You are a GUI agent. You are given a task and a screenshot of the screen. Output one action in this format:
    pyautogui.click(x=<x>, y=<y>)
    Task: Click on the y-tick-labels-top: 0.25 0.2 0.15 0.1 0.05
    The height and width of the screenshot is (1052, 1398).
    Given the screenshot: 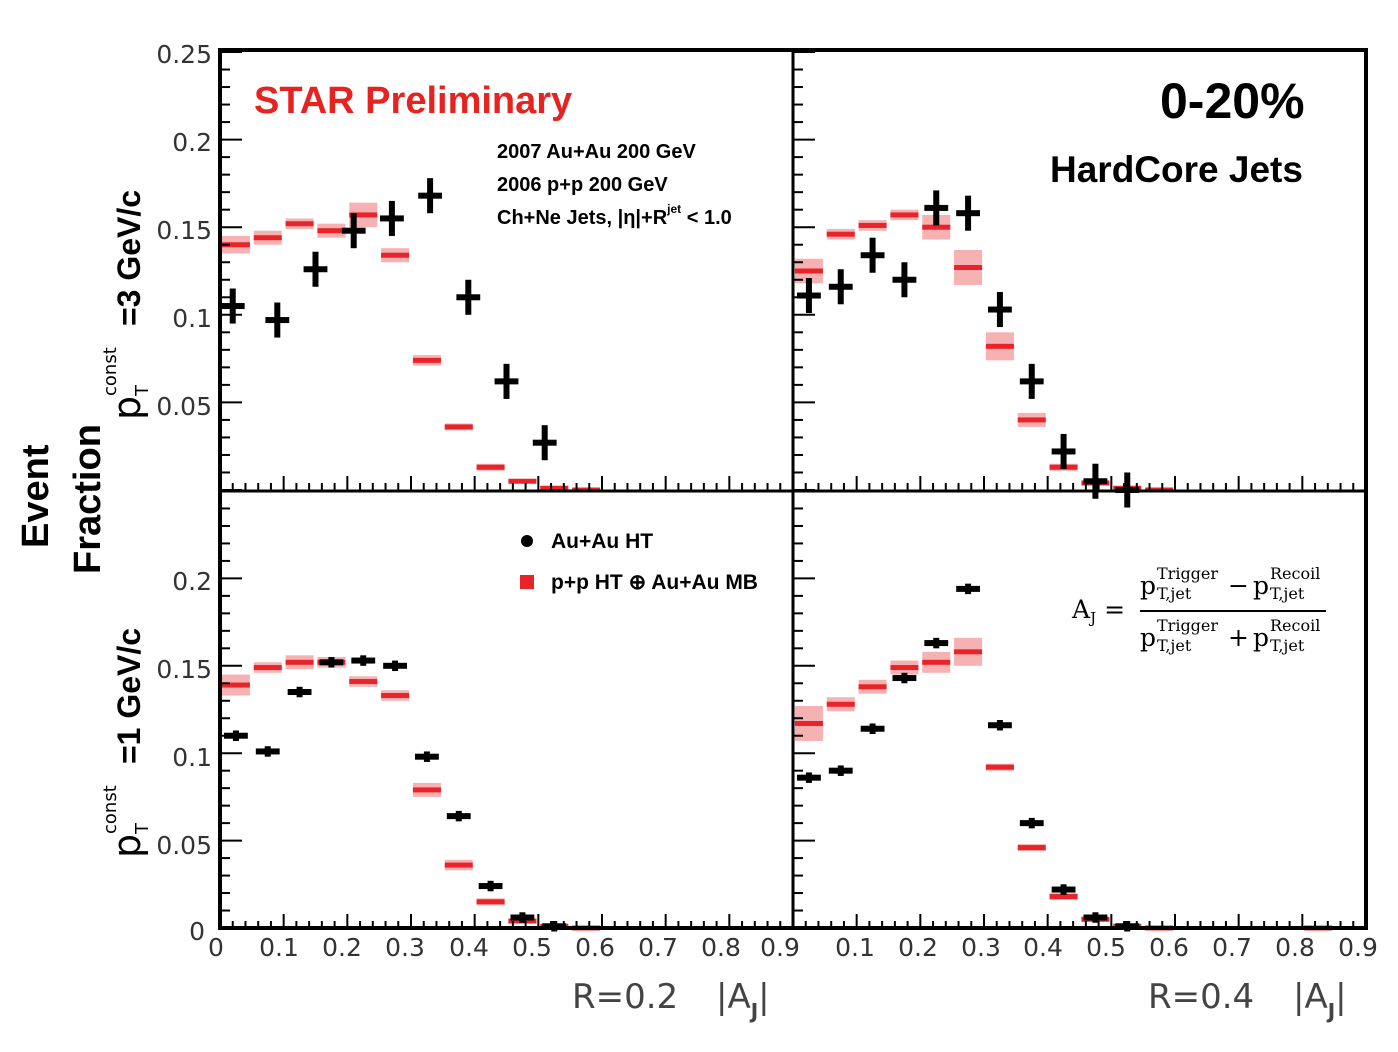 What is the action you would take?
    pyautogui.click(x=184, y=230)
    